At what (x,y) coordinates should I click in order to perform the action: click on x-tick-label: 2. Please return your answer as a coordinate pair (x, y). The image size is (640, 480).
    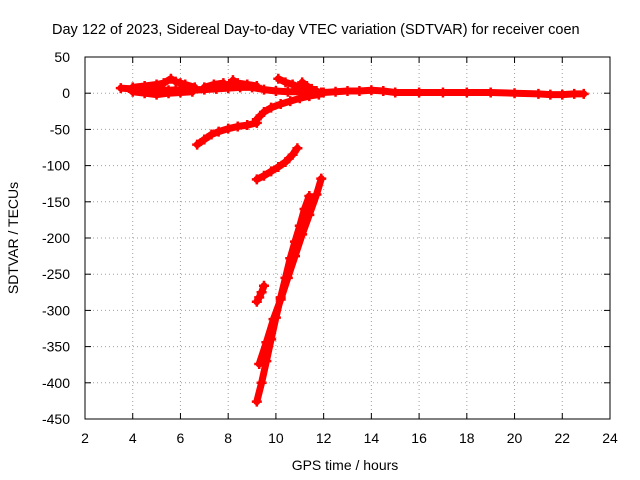
    Looking at the image, I should click on (85, 438).